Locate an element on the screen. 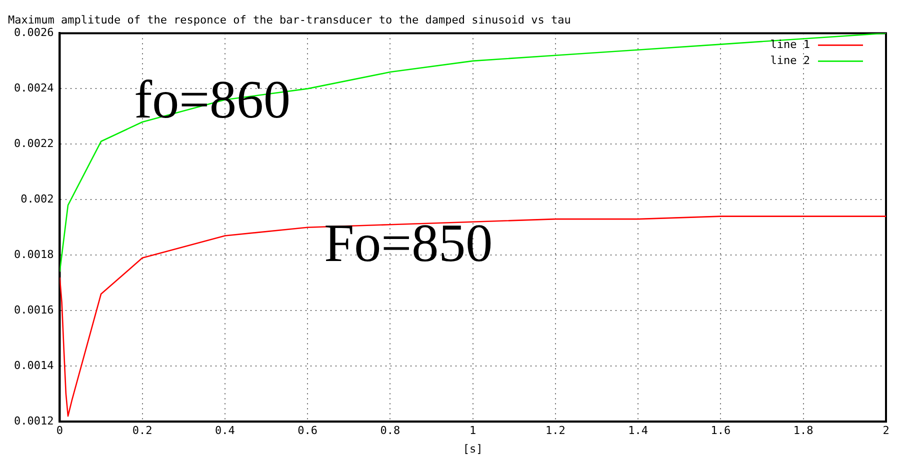 The height and width of the screenshot is (474, 919). x-axis-title: [s] is located at coordinates (472, 449).